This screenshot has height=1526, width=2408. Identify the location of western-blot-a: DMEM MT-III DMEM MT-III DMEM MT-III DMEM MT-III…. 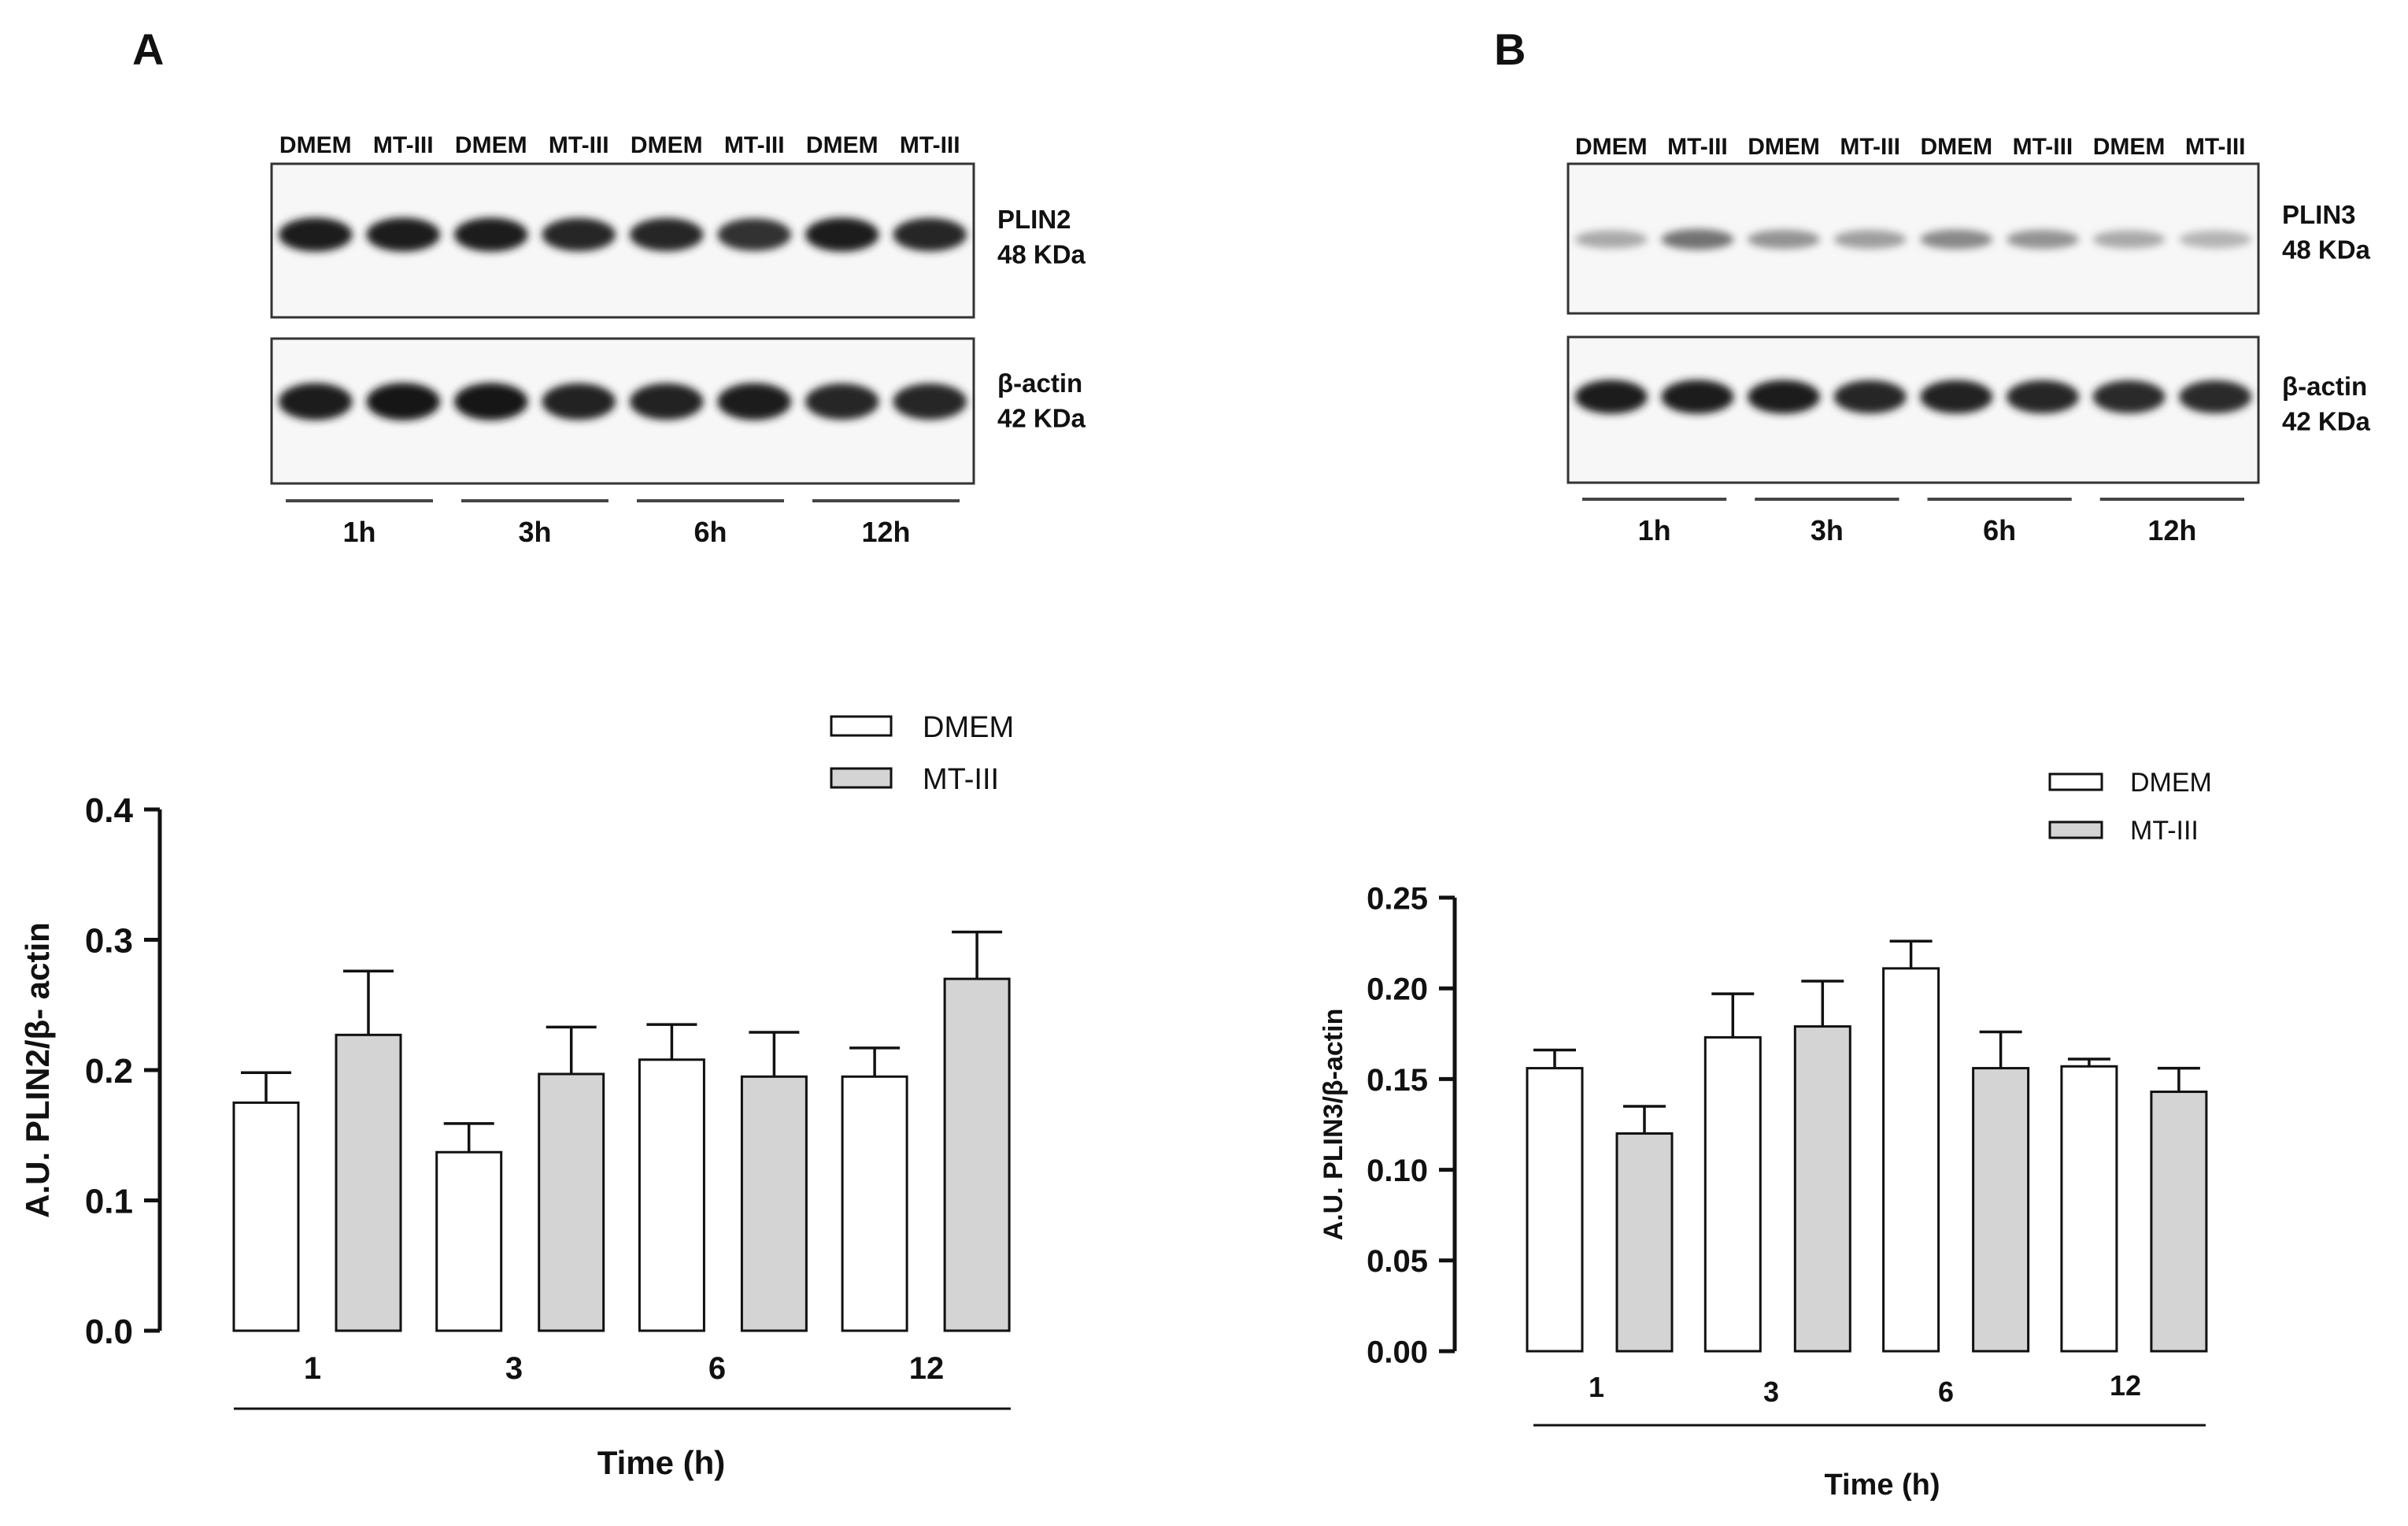
(678, 340).